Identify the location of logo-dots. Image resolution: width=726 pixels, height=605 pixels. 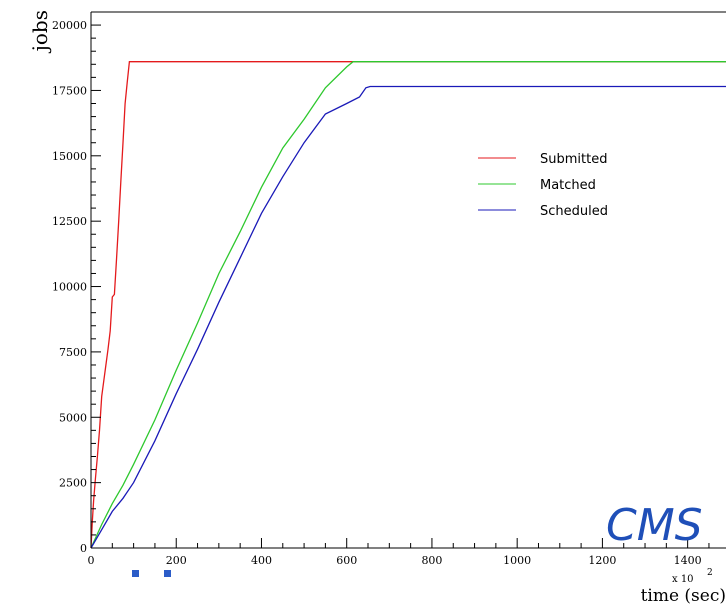
(151, 573).